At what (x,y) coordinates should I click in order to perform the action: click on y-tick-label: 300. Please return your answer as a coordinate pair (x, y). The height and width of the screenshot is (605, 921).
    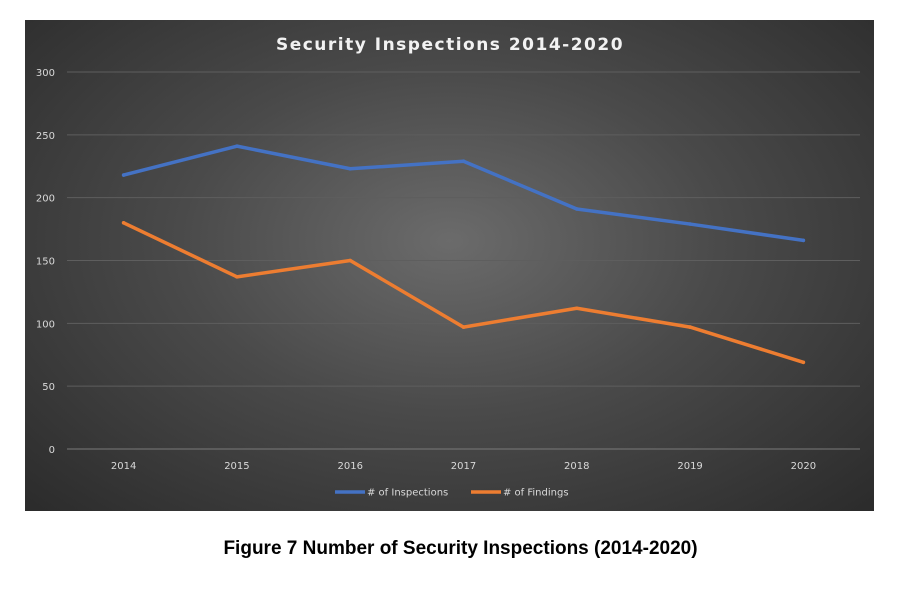
    Looking at the image, I should click on (45, 73).